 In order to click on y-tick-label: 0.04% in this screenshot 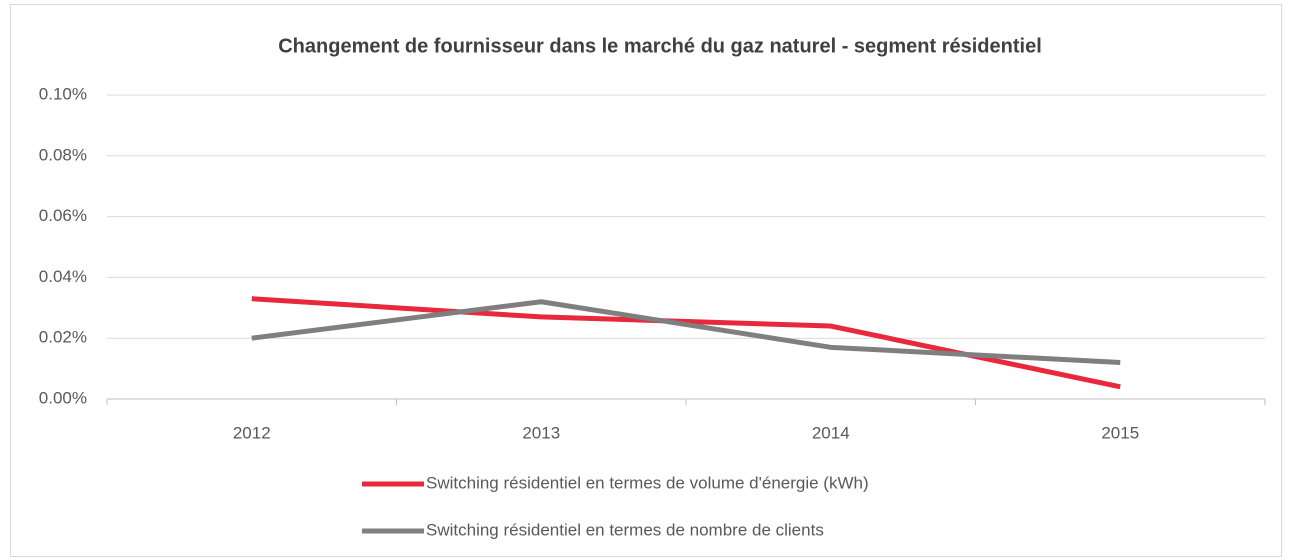, I will do `click(63, 276)`.